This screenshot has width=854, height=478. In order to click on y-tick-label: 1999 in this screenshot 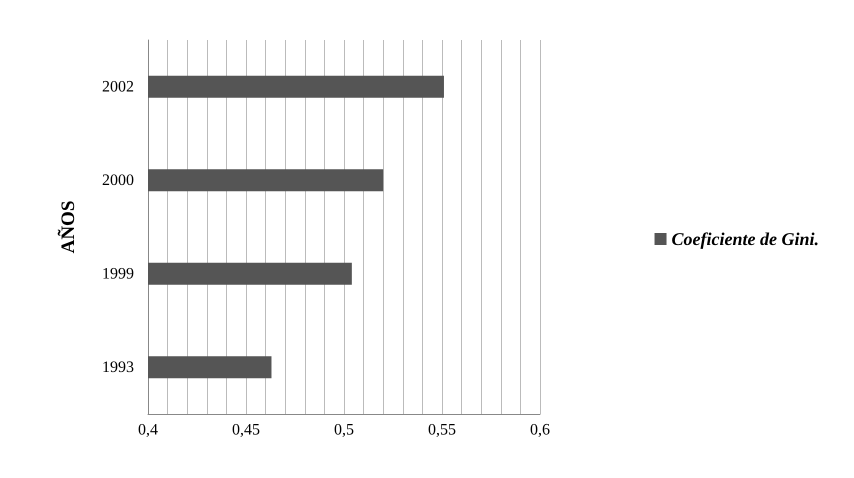, I will do `click(118, 273)`.